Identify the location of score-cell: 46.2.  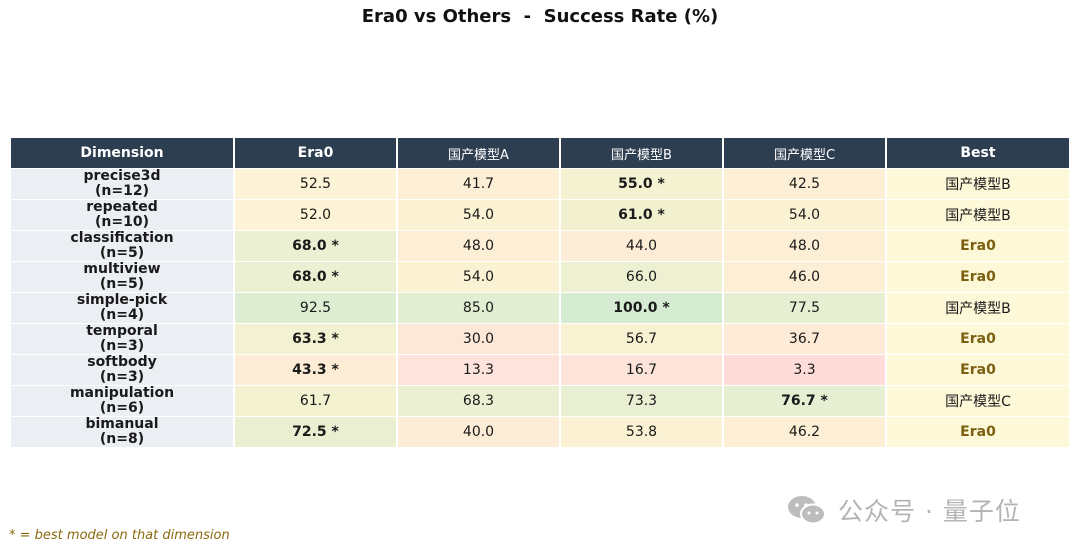
(804, 432).